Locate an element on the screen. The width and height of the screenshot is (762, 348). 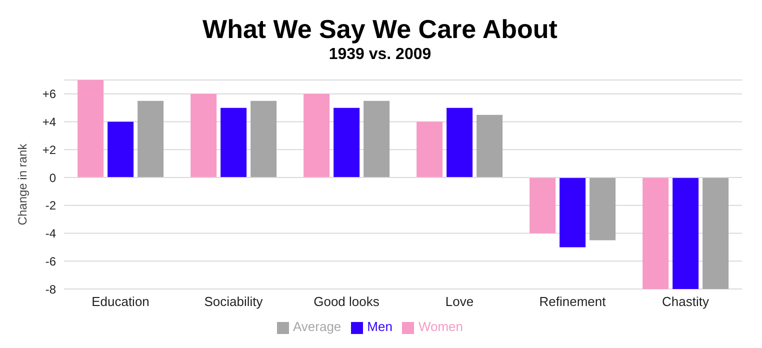
chart-subtitle: 1939 vs. 2009 is located at coordinates (380, 55).